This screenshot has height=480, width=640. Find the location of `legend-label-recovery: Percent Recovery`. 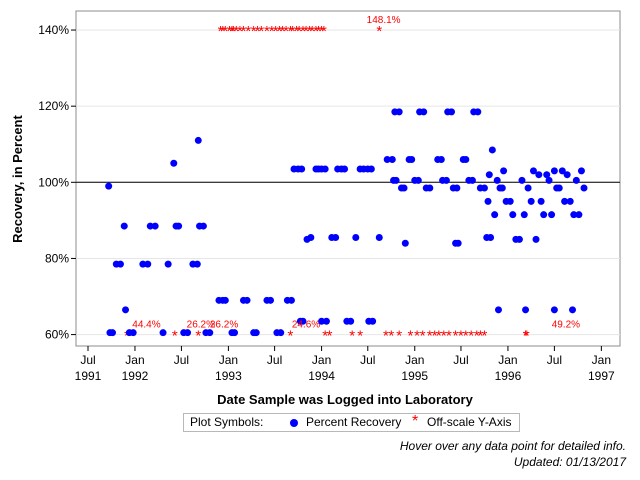

legend-label-recovery: Percent Recovery is located at coordinates (354, 422).